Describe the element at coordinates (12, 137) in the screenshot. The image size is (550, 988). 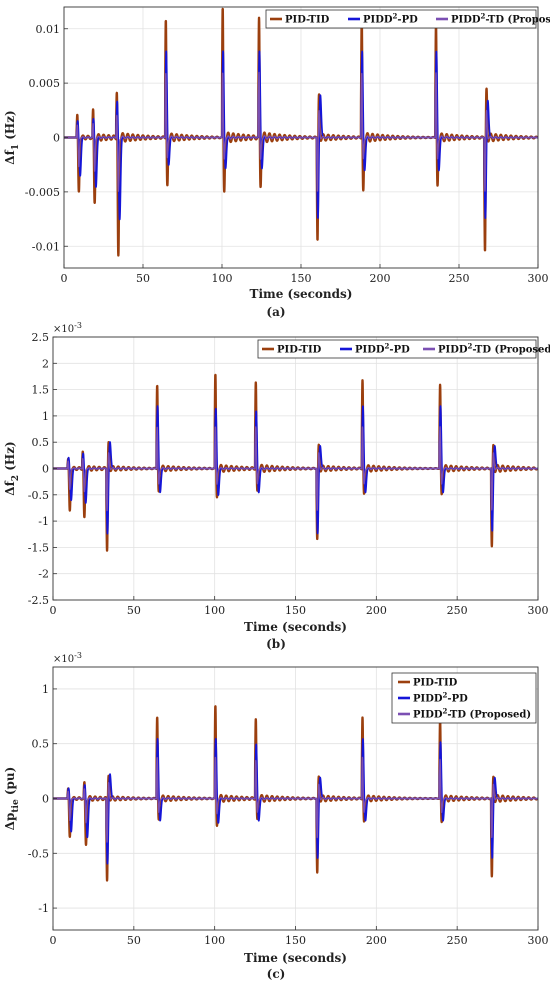
I see `y-axis-label: Δf1 (Hz)` at that location.